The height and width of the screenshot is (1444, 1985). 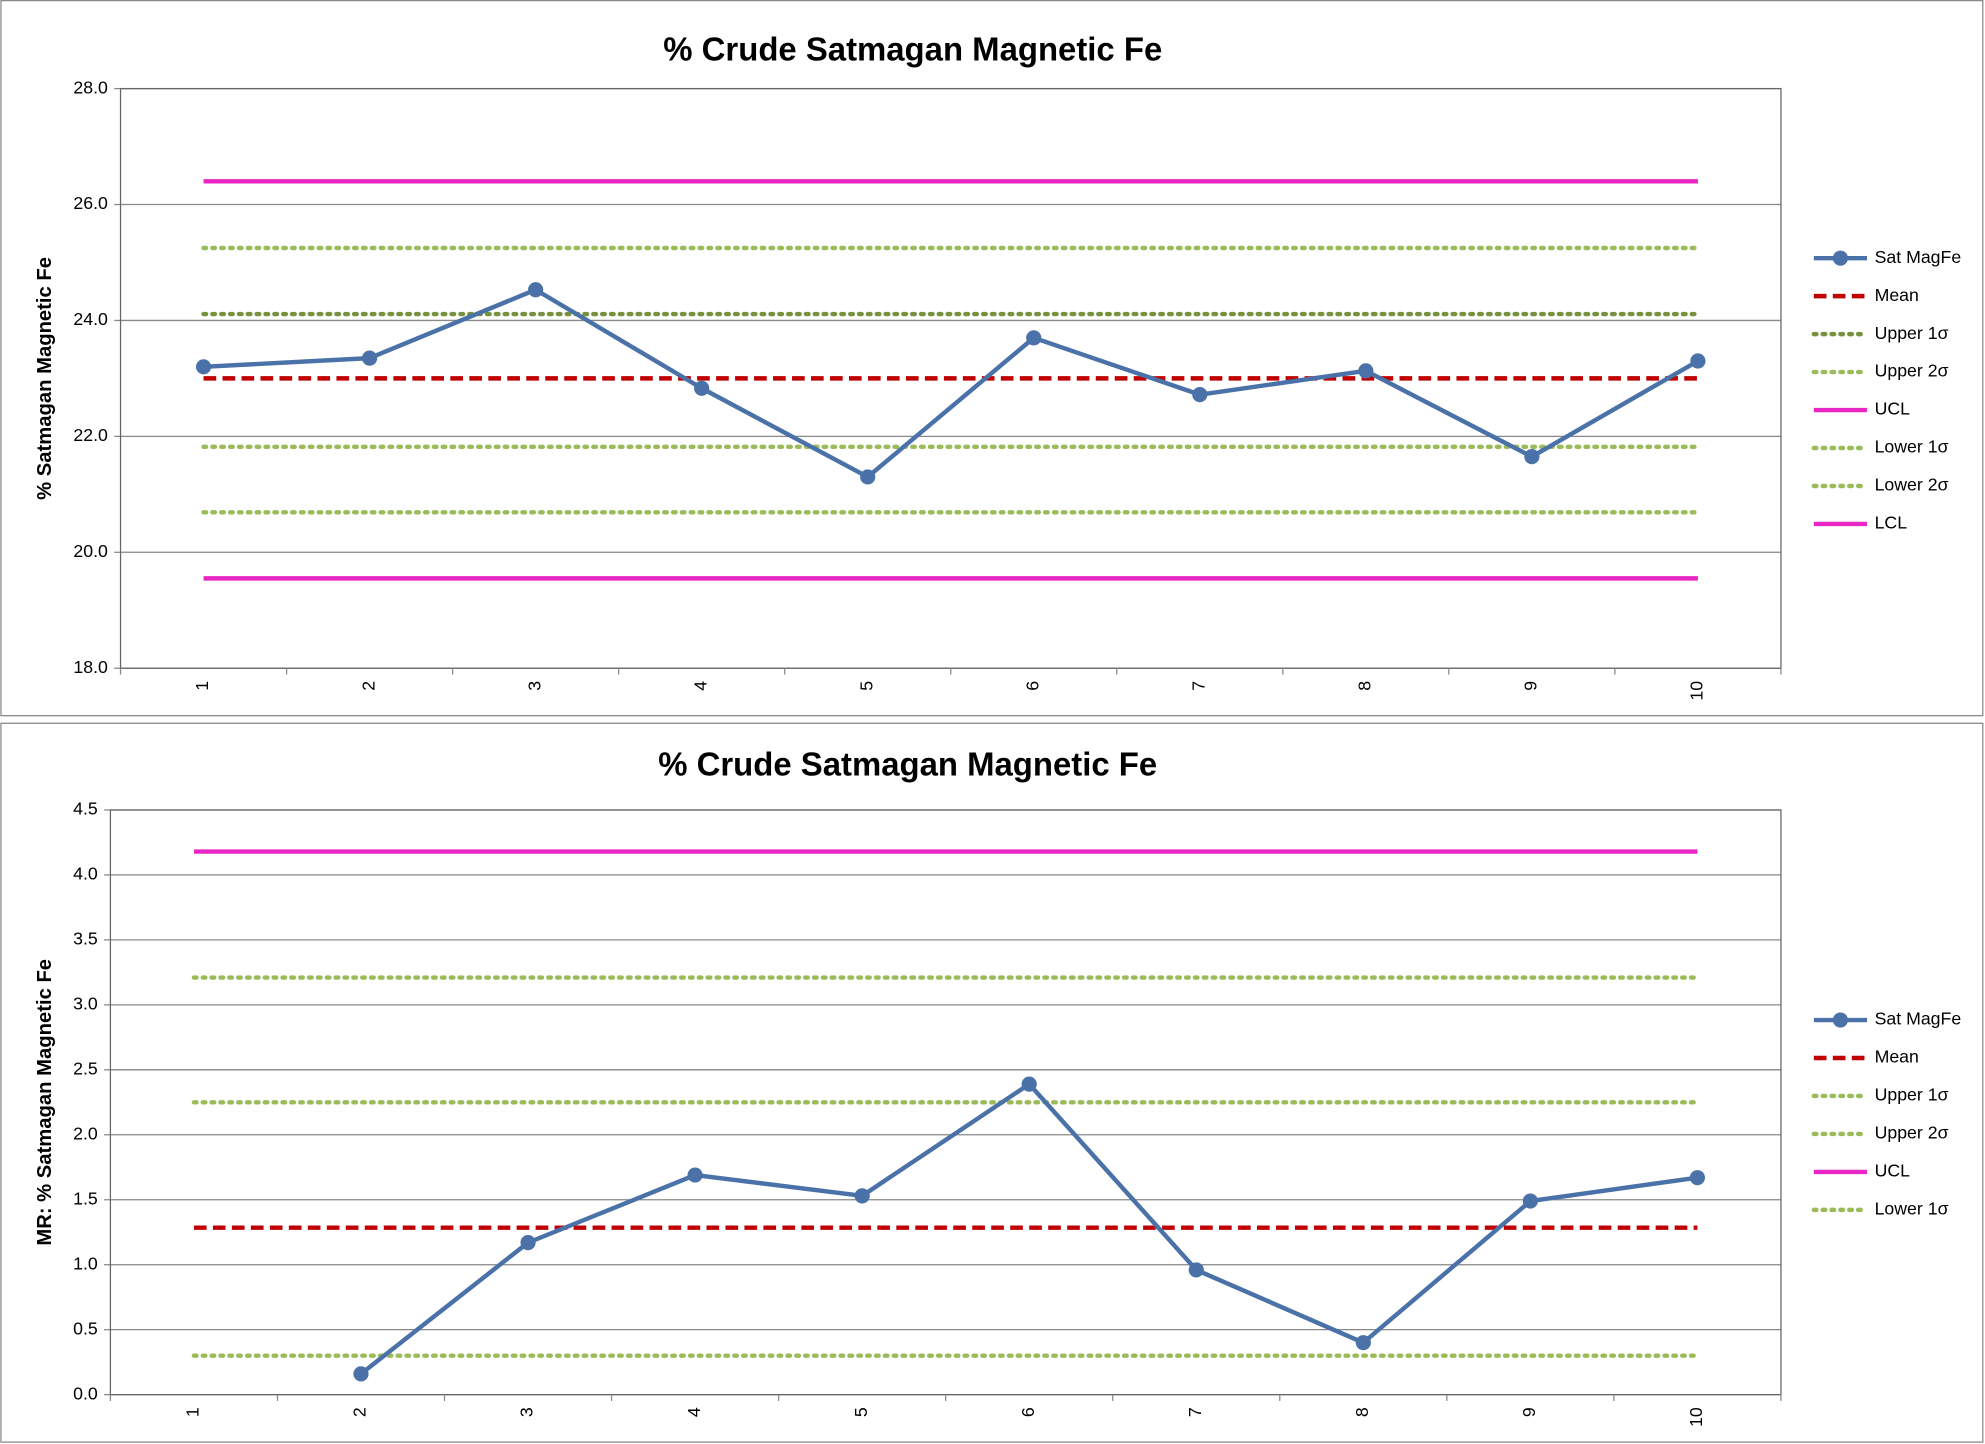 What do you see at coordinates (85, 1198) in the screenshot?
I see `y-tick-label: 1.5` at bounding box center [85, 1198].